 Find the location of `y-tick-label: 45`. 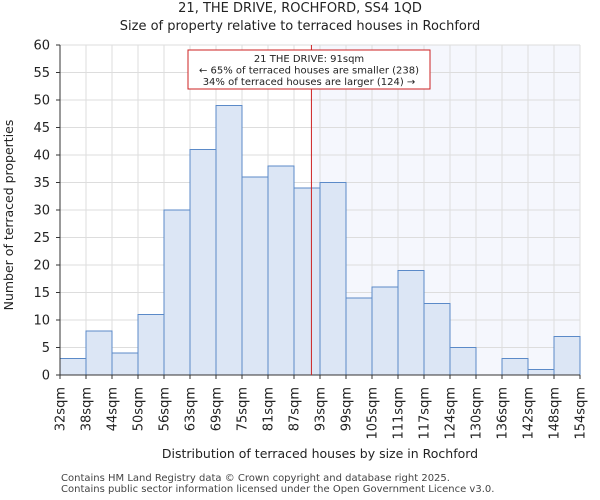

y-tick-label: 45 is located at coordinates (41, 128).